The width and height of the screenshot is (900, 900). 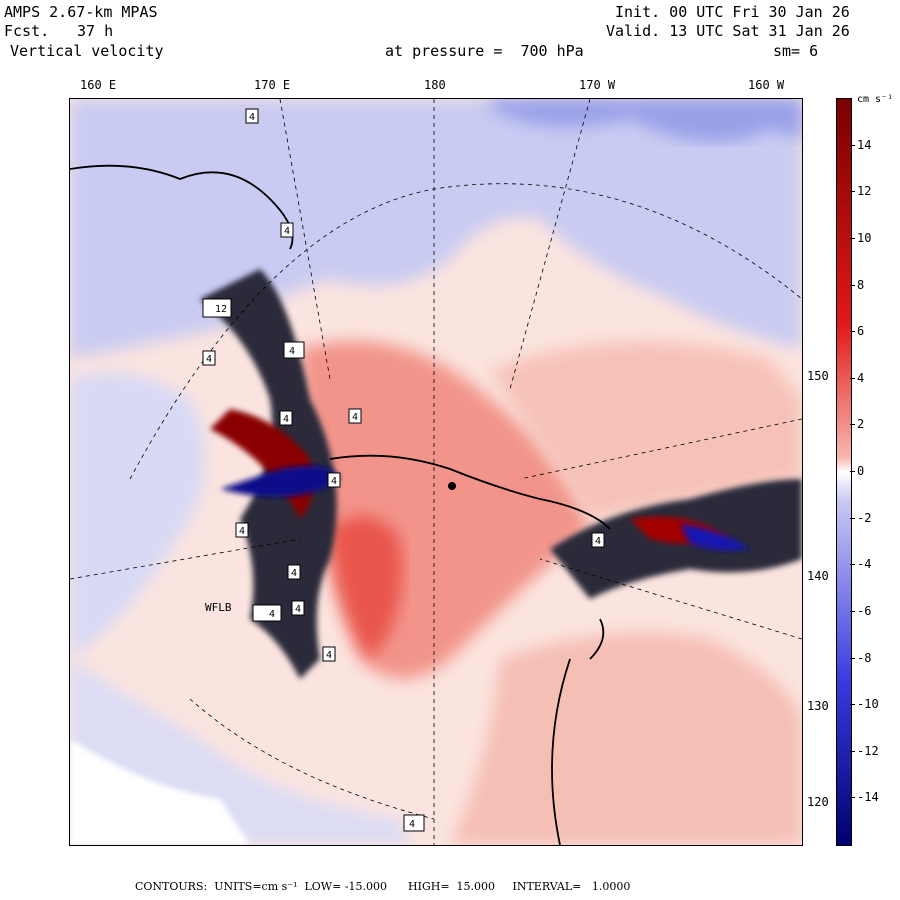 I want to click on station-label-wflb: WFLB, so click(x=218, y=607).